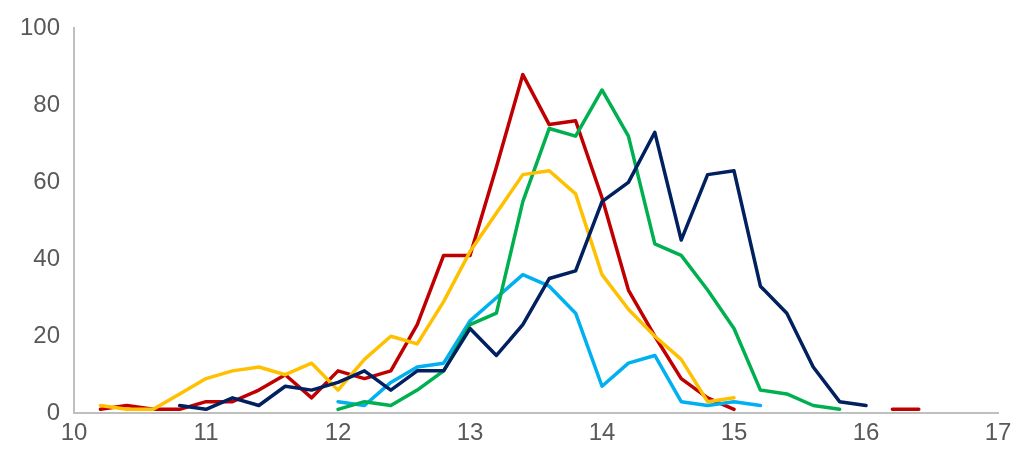 The width and height of the screenshot is (1024, 456). Describe the element at coordinates (40, 27) in the screenshot. I see `y-tick-label: 100` at that location.